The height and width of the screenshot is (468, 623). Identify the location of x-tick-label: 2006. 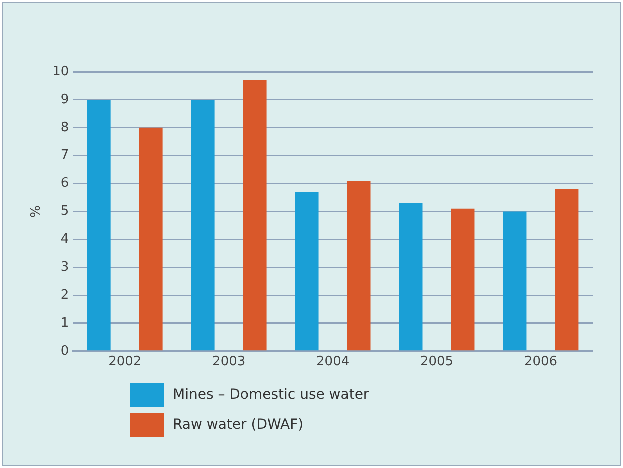
(541, 362).